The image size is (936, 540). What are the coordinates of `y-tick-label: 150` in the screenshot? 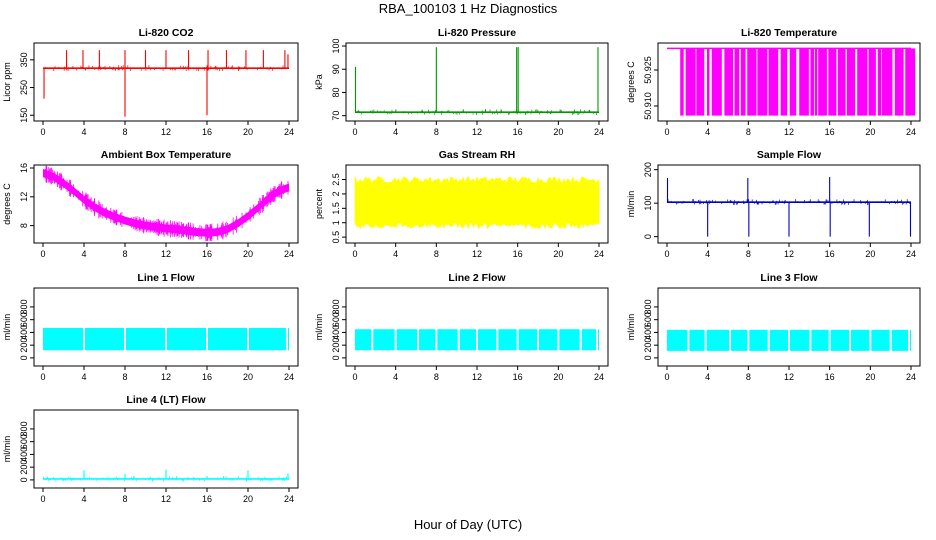 It's located at (24, 115).